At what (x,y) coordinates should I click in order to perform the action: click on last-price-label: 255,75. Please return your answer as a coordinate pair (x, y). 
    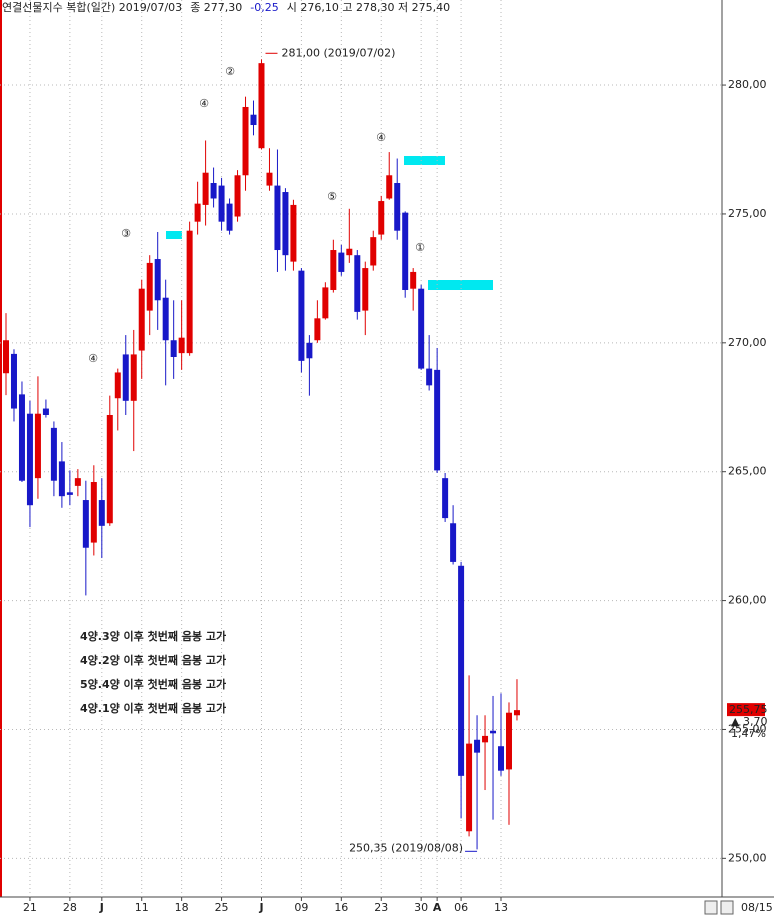
    Looking at the image, I should click on (748, 709).